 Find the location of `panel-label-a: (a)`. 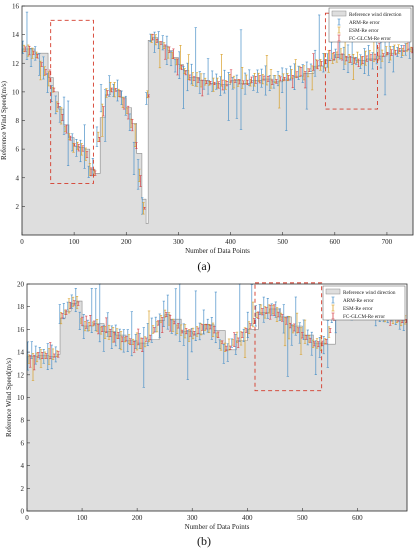

panel-label-a: (a) is located at coordinates (204, 266).